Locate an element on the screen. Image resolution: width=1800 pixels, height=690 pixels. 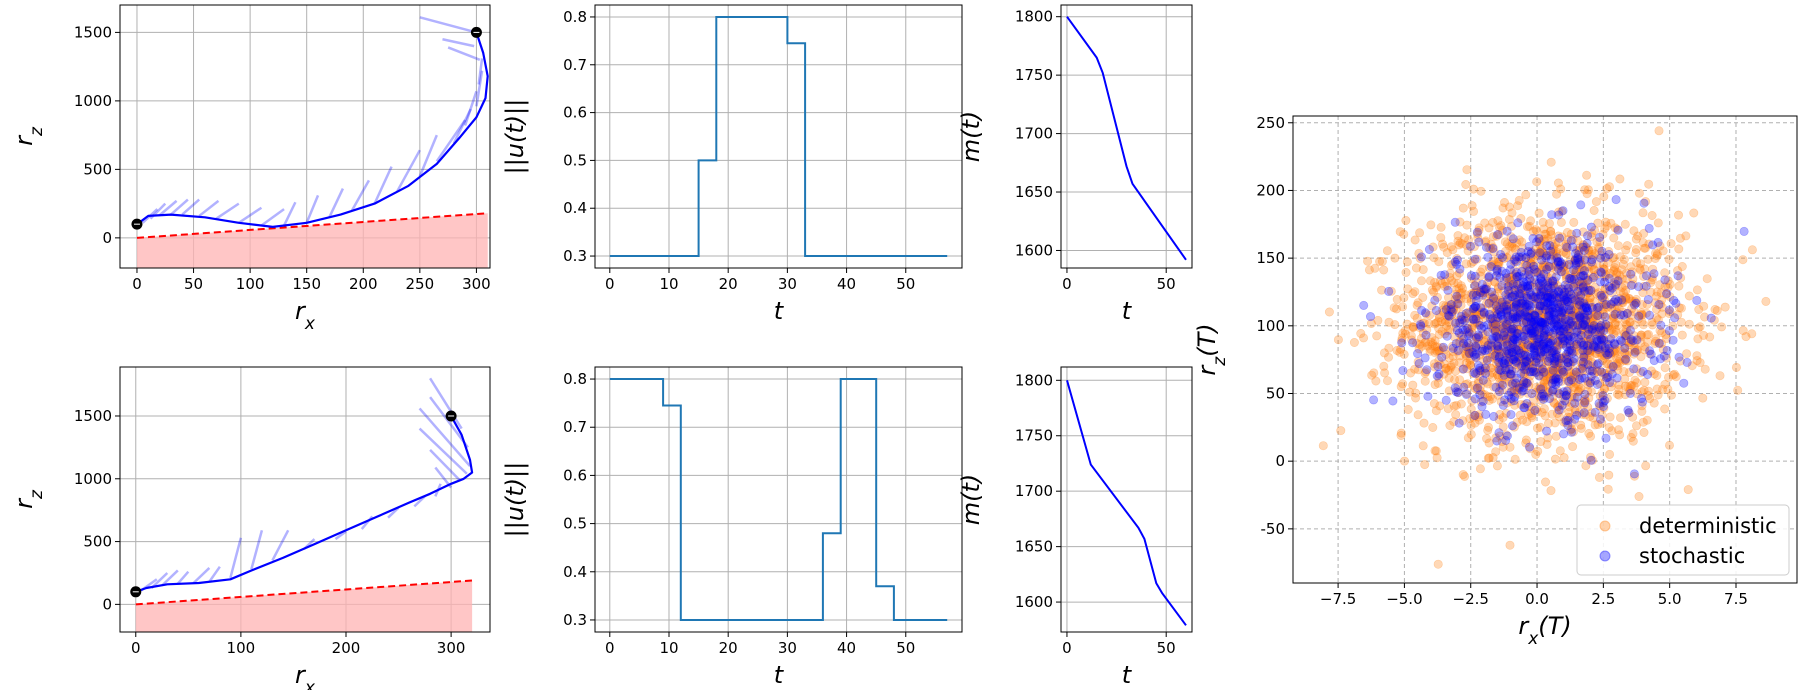
plot-area is located at coordinates (312, 142).